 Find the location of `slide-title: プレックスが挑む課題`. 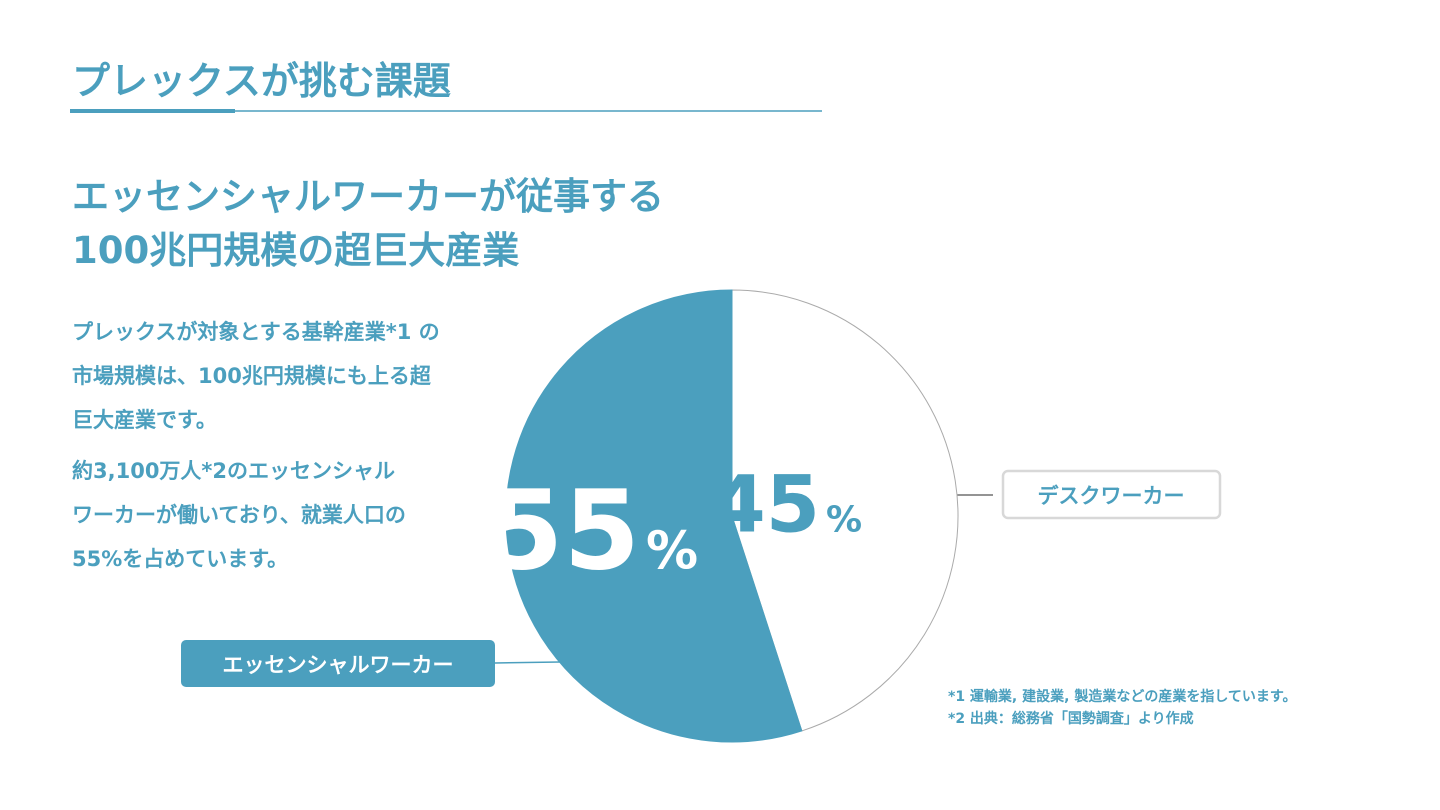

slide-title: プレックスが挑む課題 is located at coordinates (261, 81).